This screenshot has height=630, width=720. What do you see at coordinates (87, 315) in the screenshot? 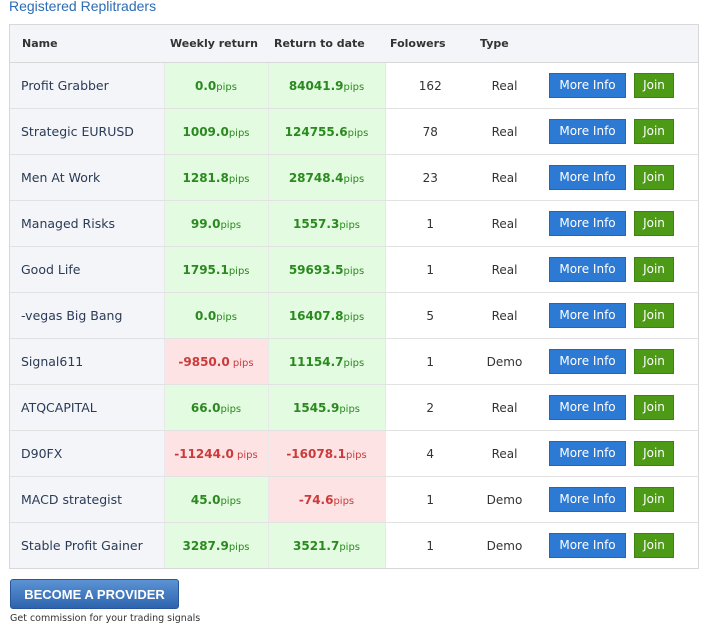
I see `trader-name: -vegas Big Bang` at bounding box center [87, 315].